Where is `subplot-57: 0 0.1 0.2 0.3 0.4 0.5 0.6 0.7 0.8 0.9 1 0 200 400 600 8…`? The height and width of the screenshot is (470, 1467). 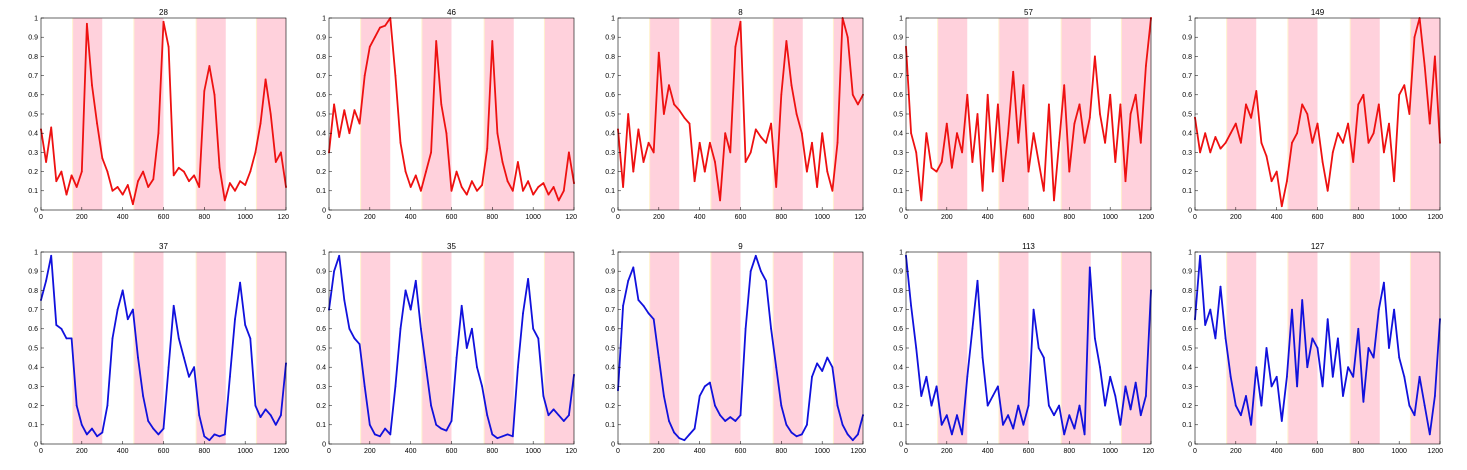
subplot-57: 0 0.1 0.2 0.3 0.4 0.5 0.6 0.7 0.8 0.9 1 0 200 400 600 8… is located at coordinates (1023, 114).